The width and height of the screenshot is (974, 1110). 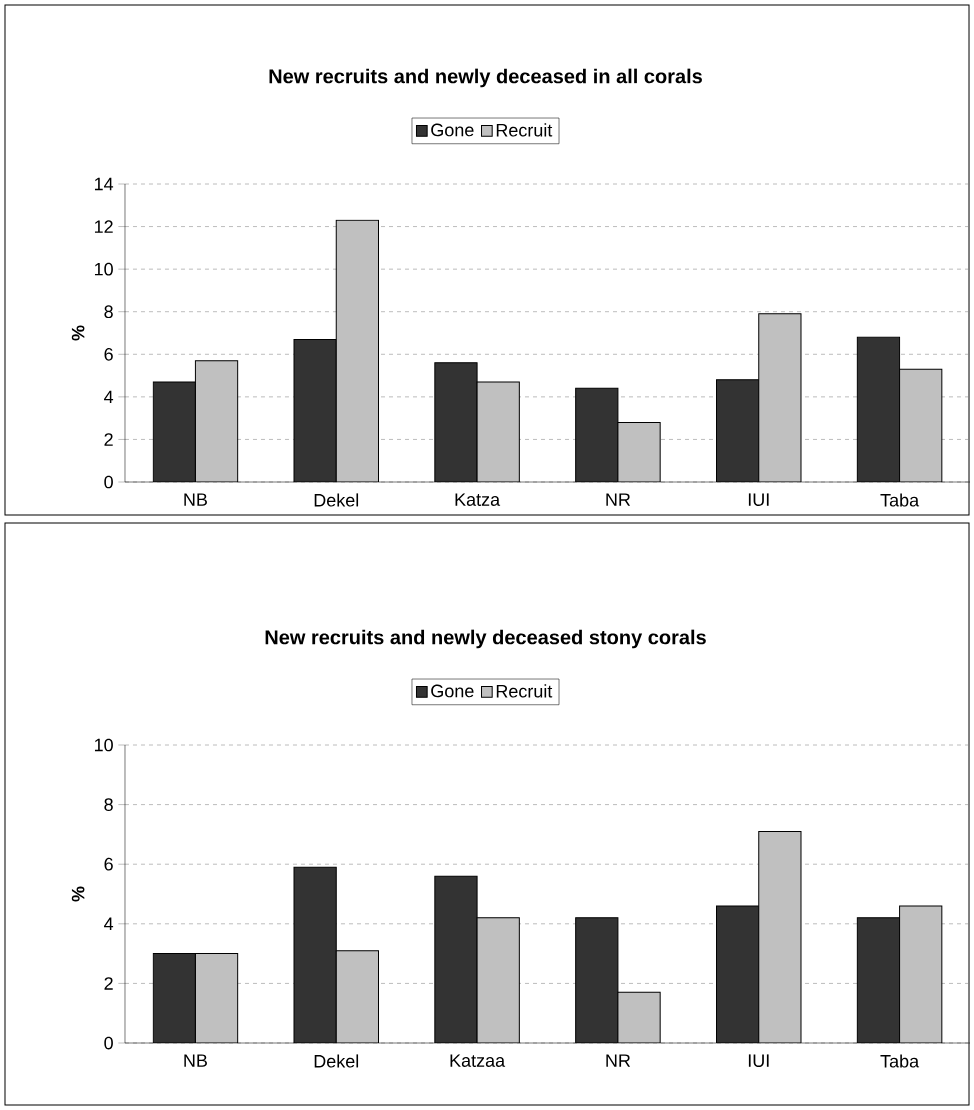 I want to click on y-tick-label: 14, so click(x=103, y=184).